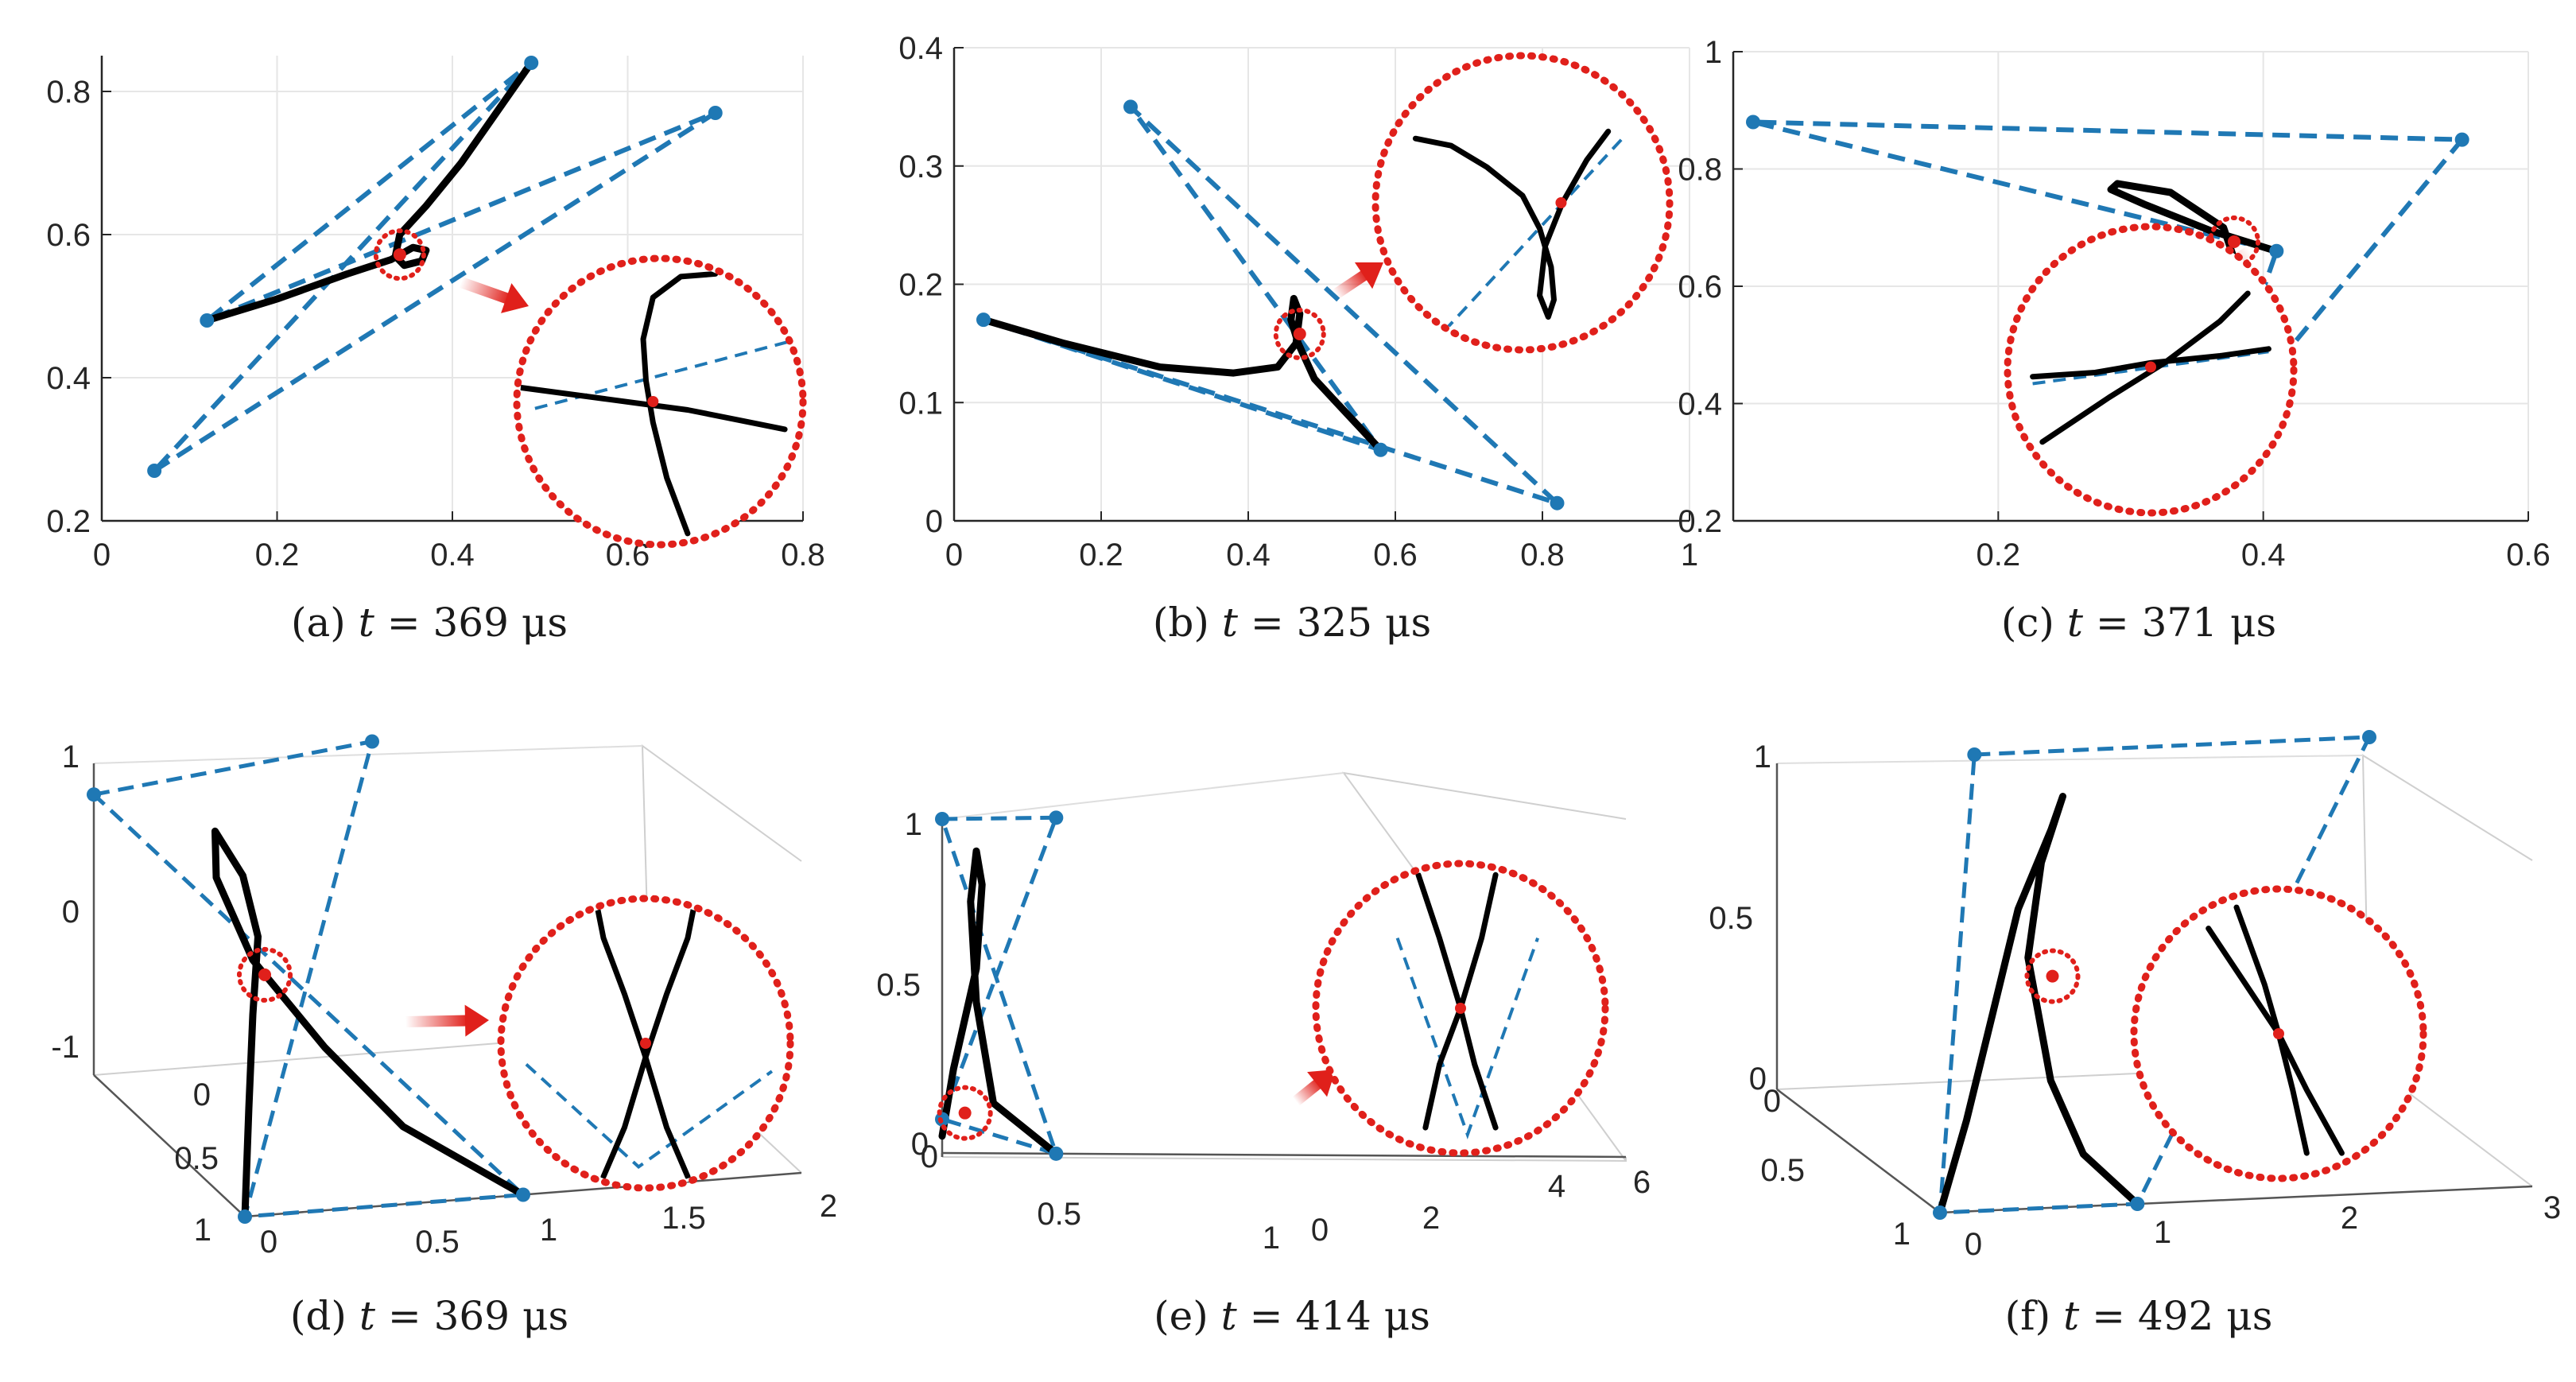 The height and width of the screenshot is (1382, 2576). Describe the element at coordinates (921, 166) in the screenshot. I see `y-tick-label: 0.3` at that location.